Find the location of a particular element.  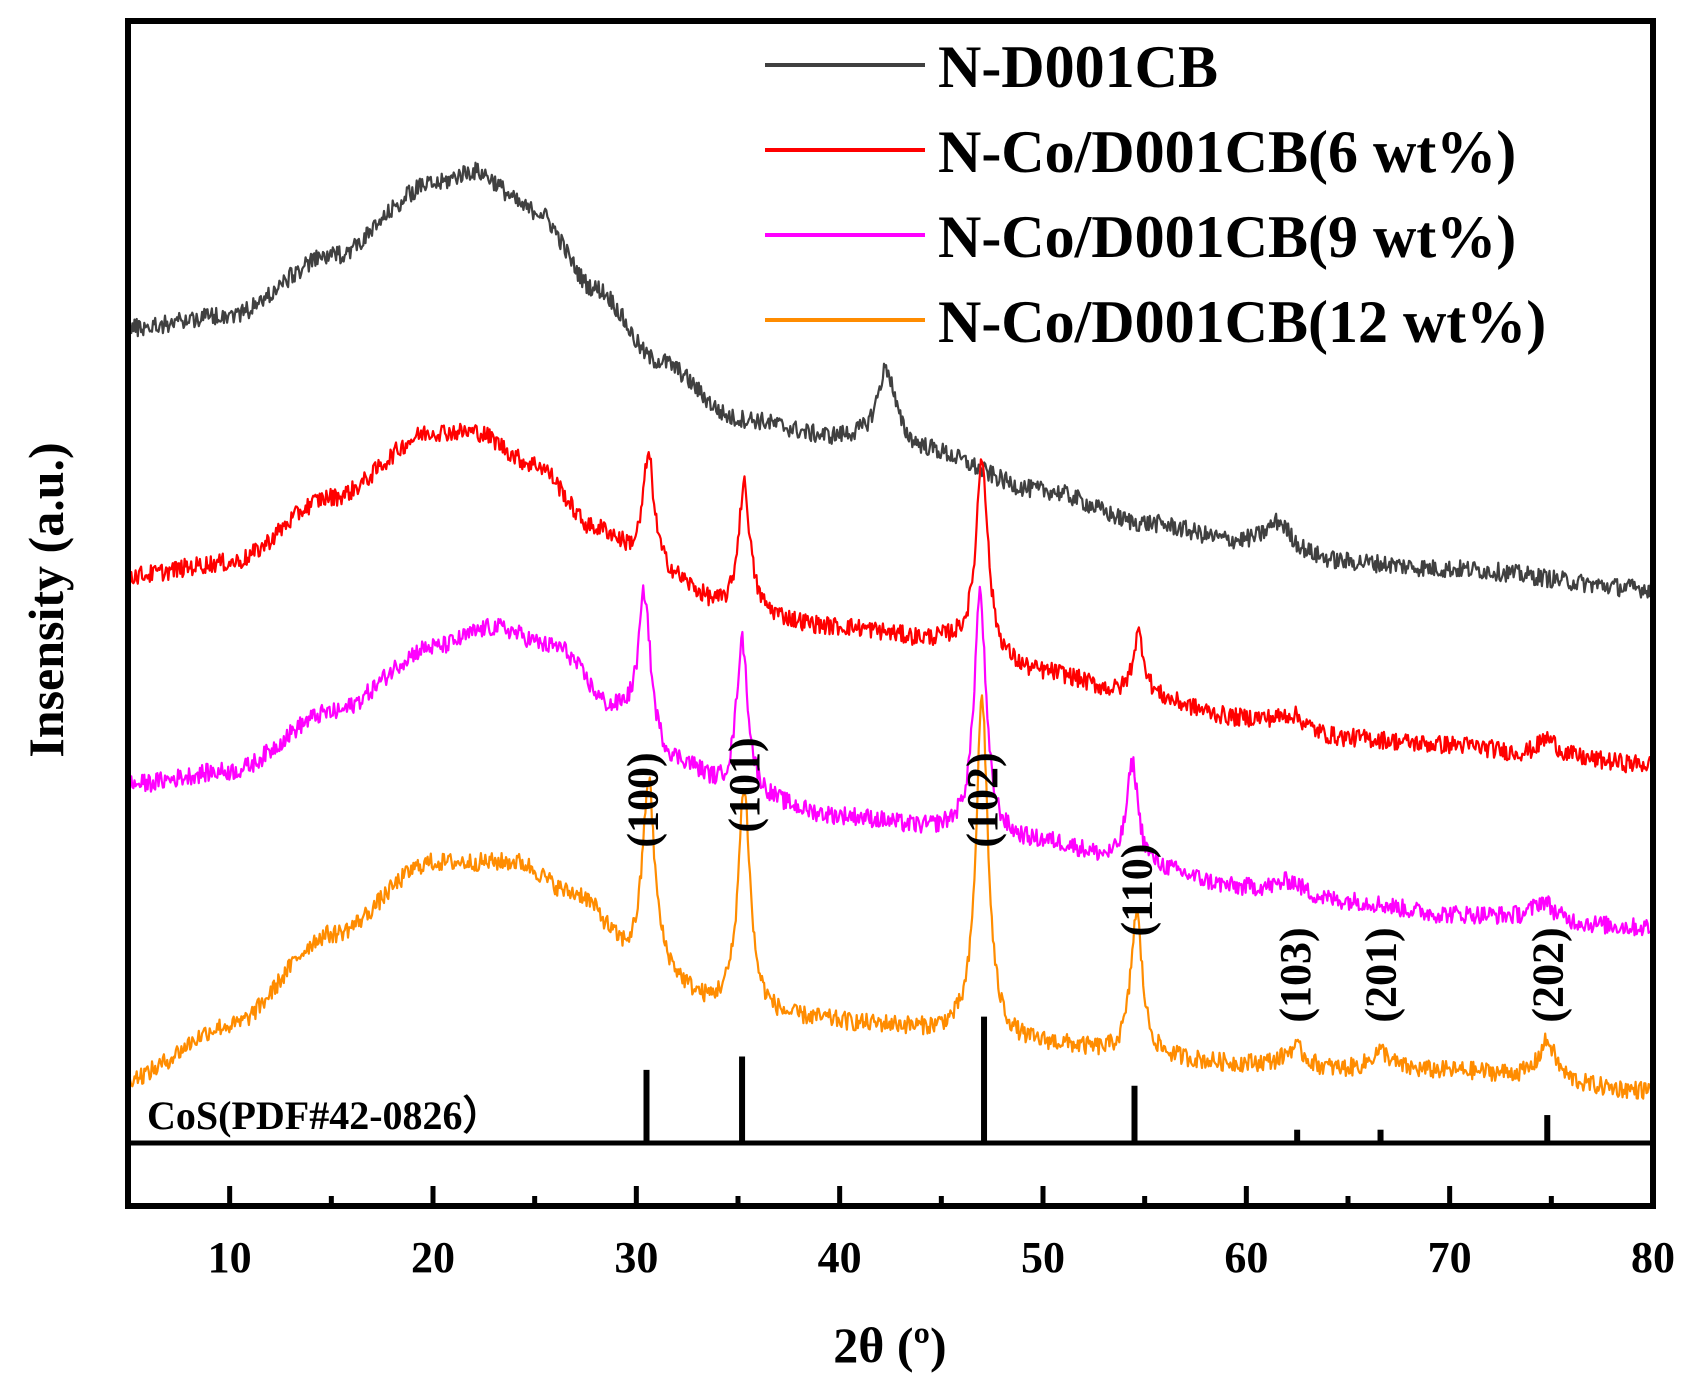

x-tick-label: 50 is located at coordinates (1043, 1257).